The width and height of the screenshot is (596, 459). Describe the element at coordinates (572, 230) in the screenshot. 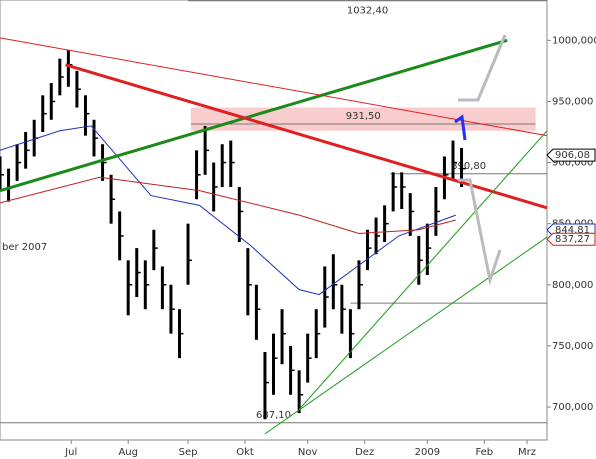

I see `price-flag-label: 844,81` at that location.